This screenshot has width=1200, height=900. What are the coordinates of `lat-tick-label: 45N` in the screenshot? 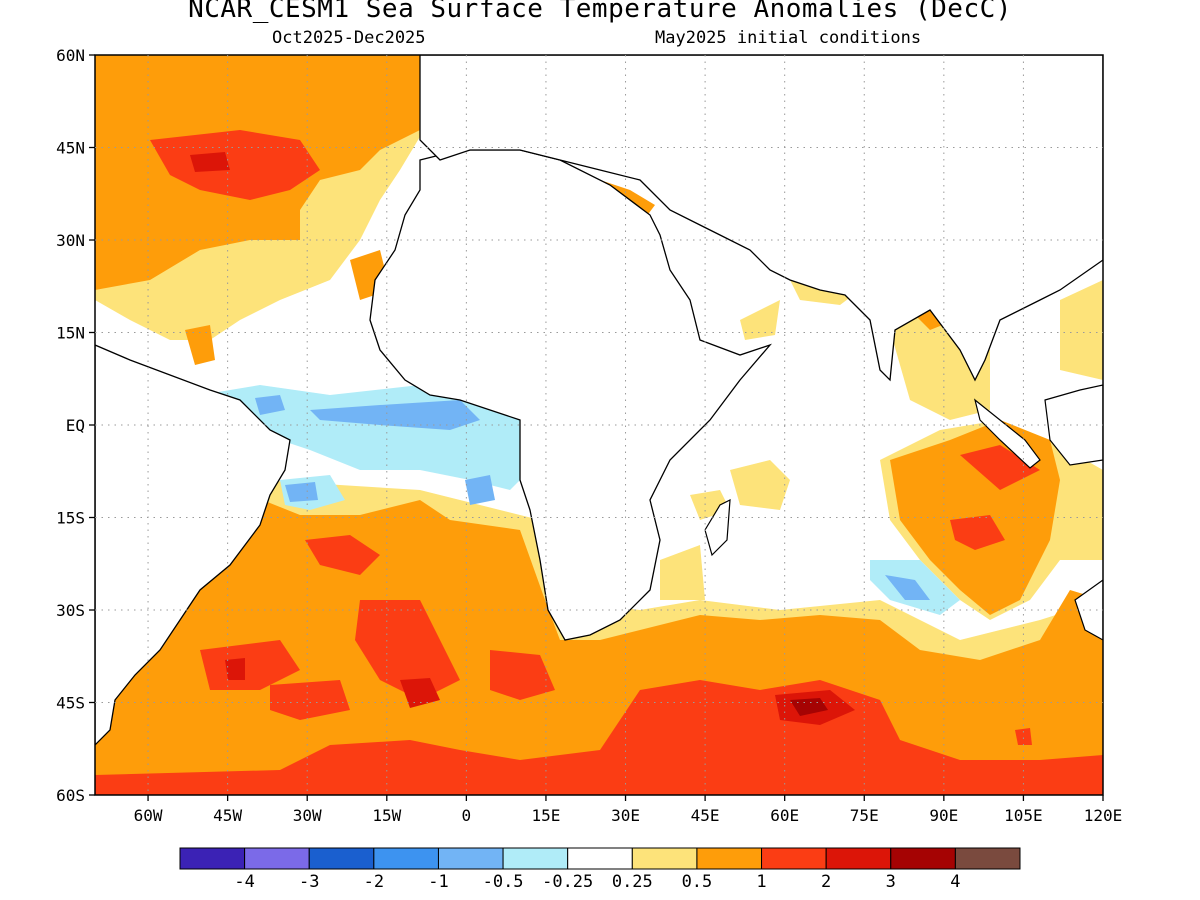 It's located at (70, 148).